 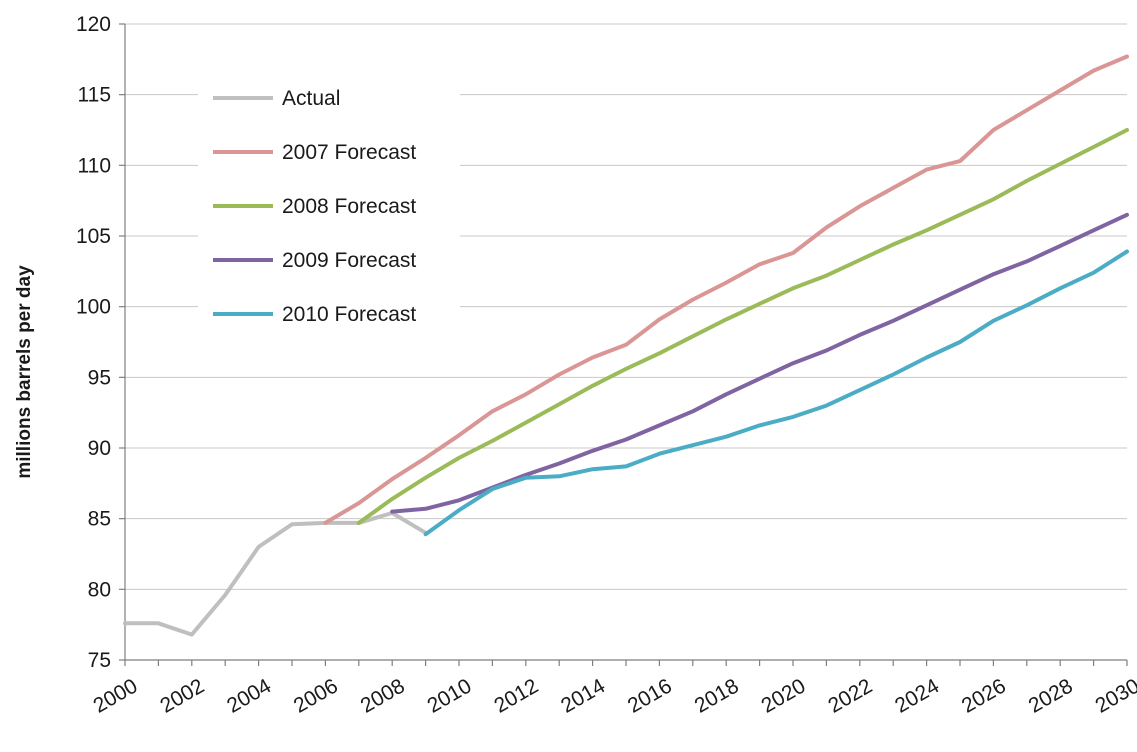 I want to click on legend-label: 2009 Forecast, so click(x=349, y=260).